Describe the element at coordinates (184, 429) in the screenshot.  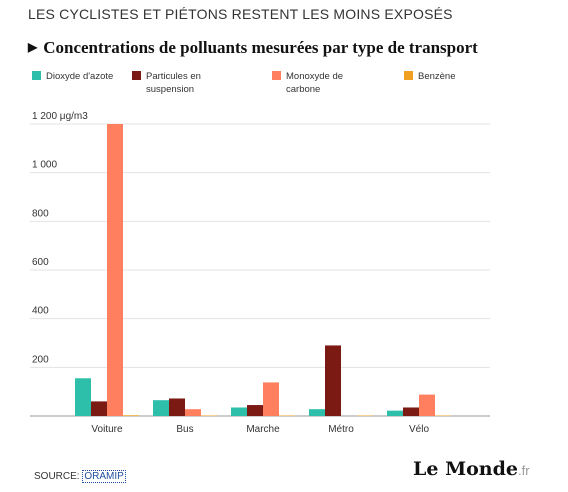
I see `x-tick-label: Bus` at that location.